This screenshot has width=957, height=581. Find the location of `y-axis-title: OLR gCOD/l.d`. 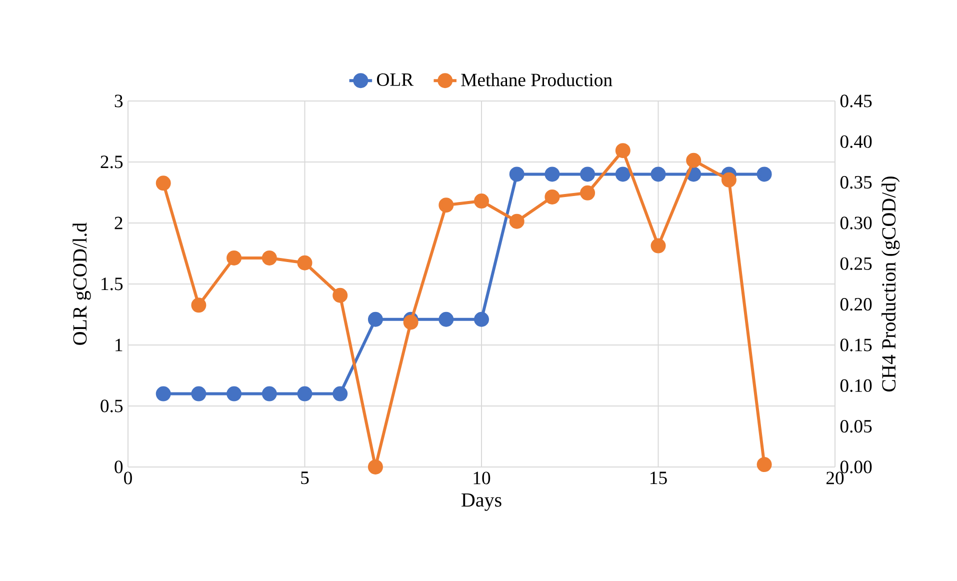

y-axis-title: OLR gCOD/l.d is located at coordinates (81, 283).